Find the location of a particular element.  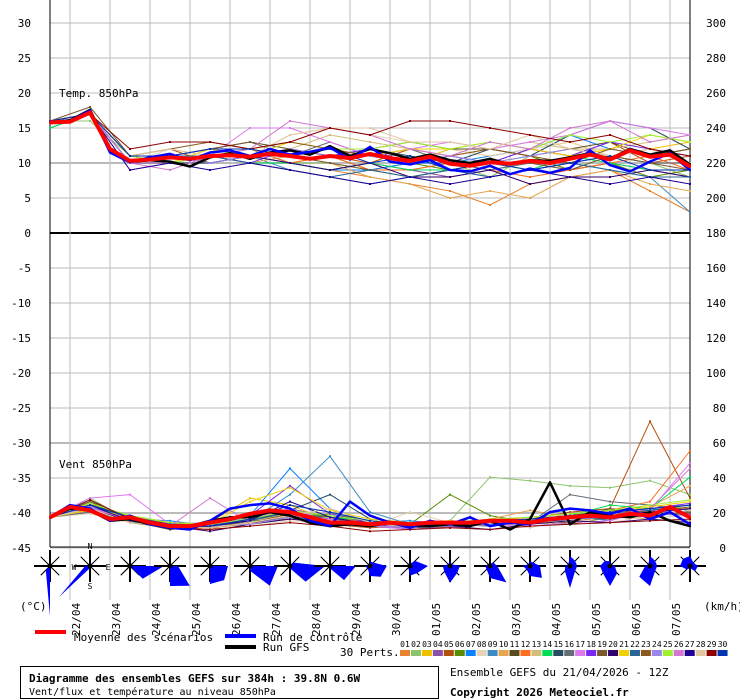

left-tick-label: -20 is located at coordinates (21, 373).